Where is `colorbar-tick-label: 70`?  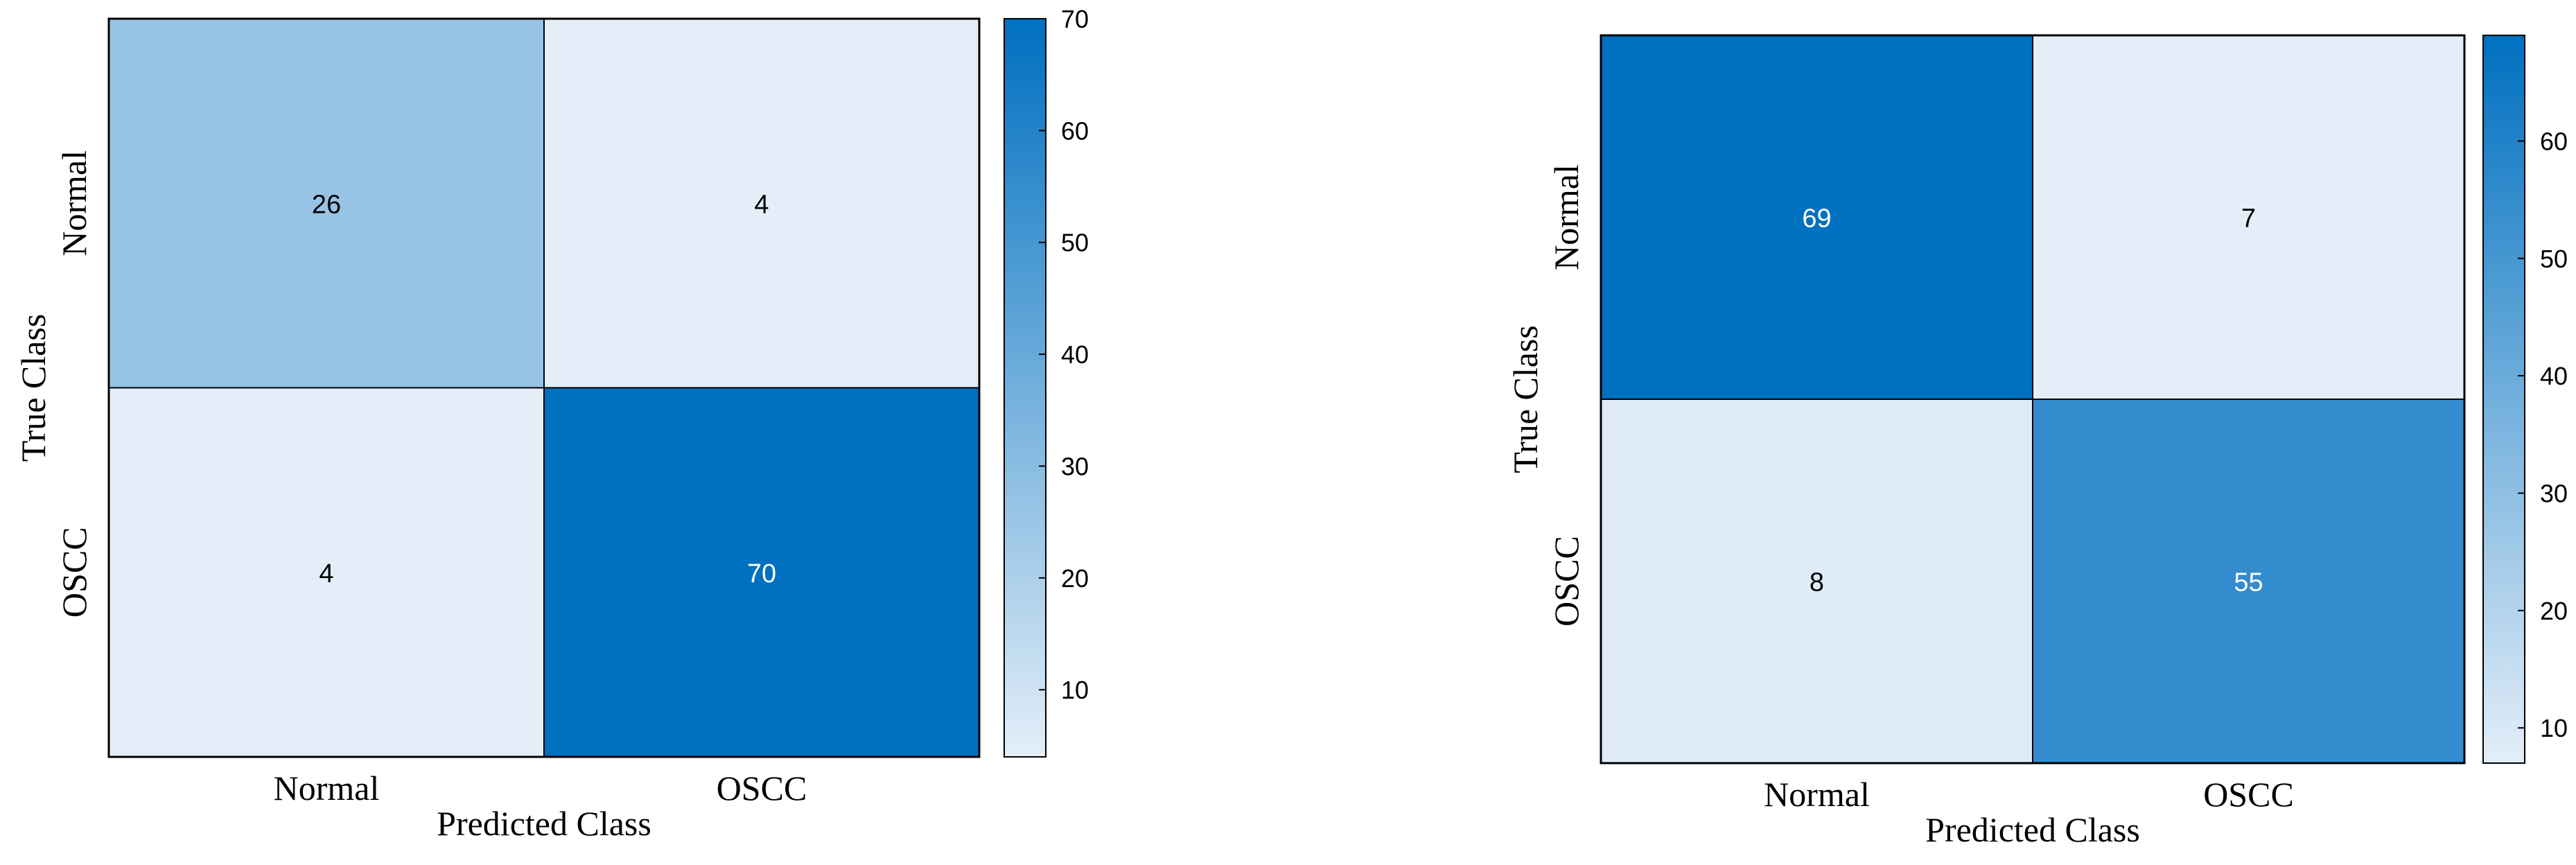 colorbar-tick-label: 70 is located at coordinates (1075, 19).